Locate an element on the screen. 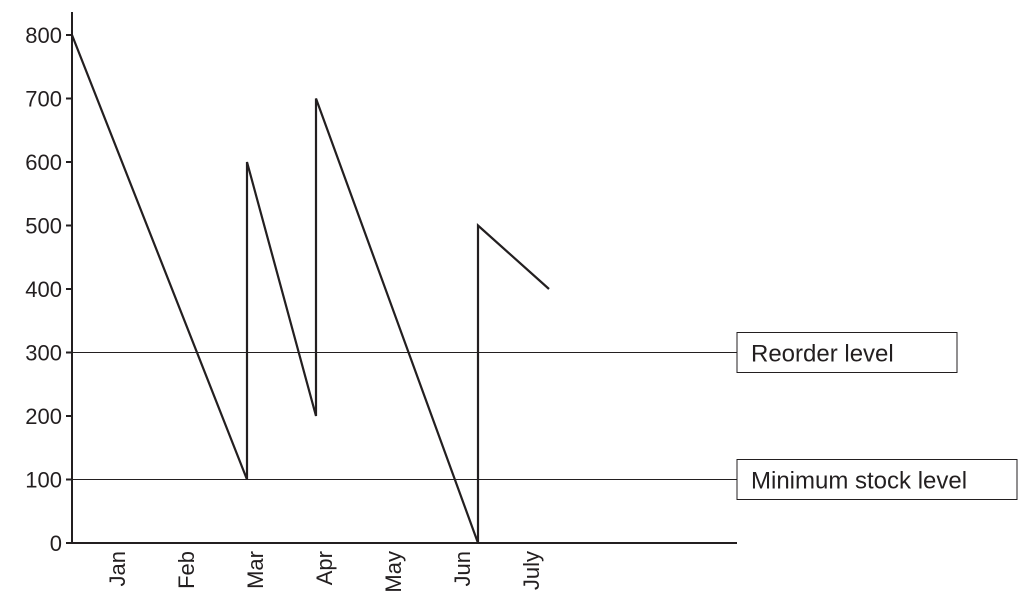 Image resolution: width=1019 pixels, height=604 pixels. y-tick-label: 0 is located at coordinates (56, 543).